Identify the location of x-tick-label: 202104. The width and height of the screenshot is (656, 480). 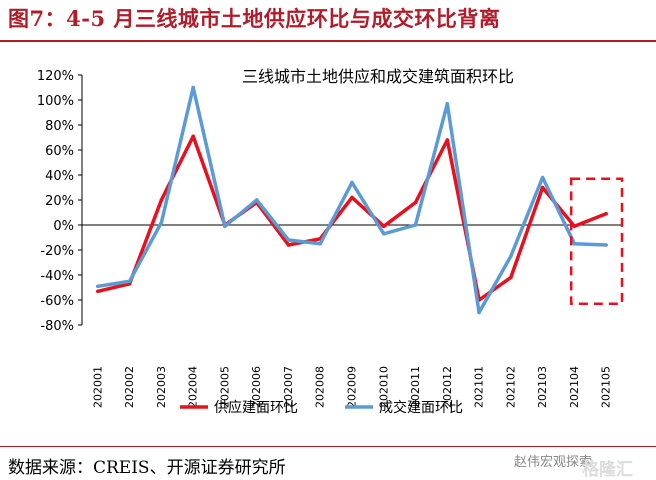
(574, 387).